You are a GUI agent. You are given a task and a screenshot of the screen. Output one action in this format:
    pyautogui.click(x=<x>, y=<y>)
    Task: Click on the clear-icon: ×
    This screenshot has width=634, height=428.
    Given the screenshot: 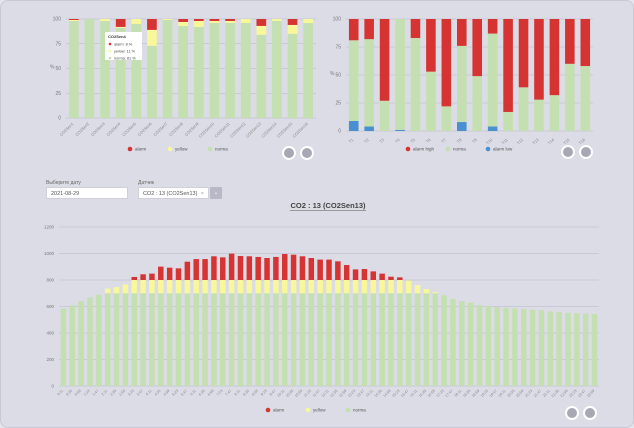 What is the action you would take?
    pyautogui.click(x=202, y=194)
    